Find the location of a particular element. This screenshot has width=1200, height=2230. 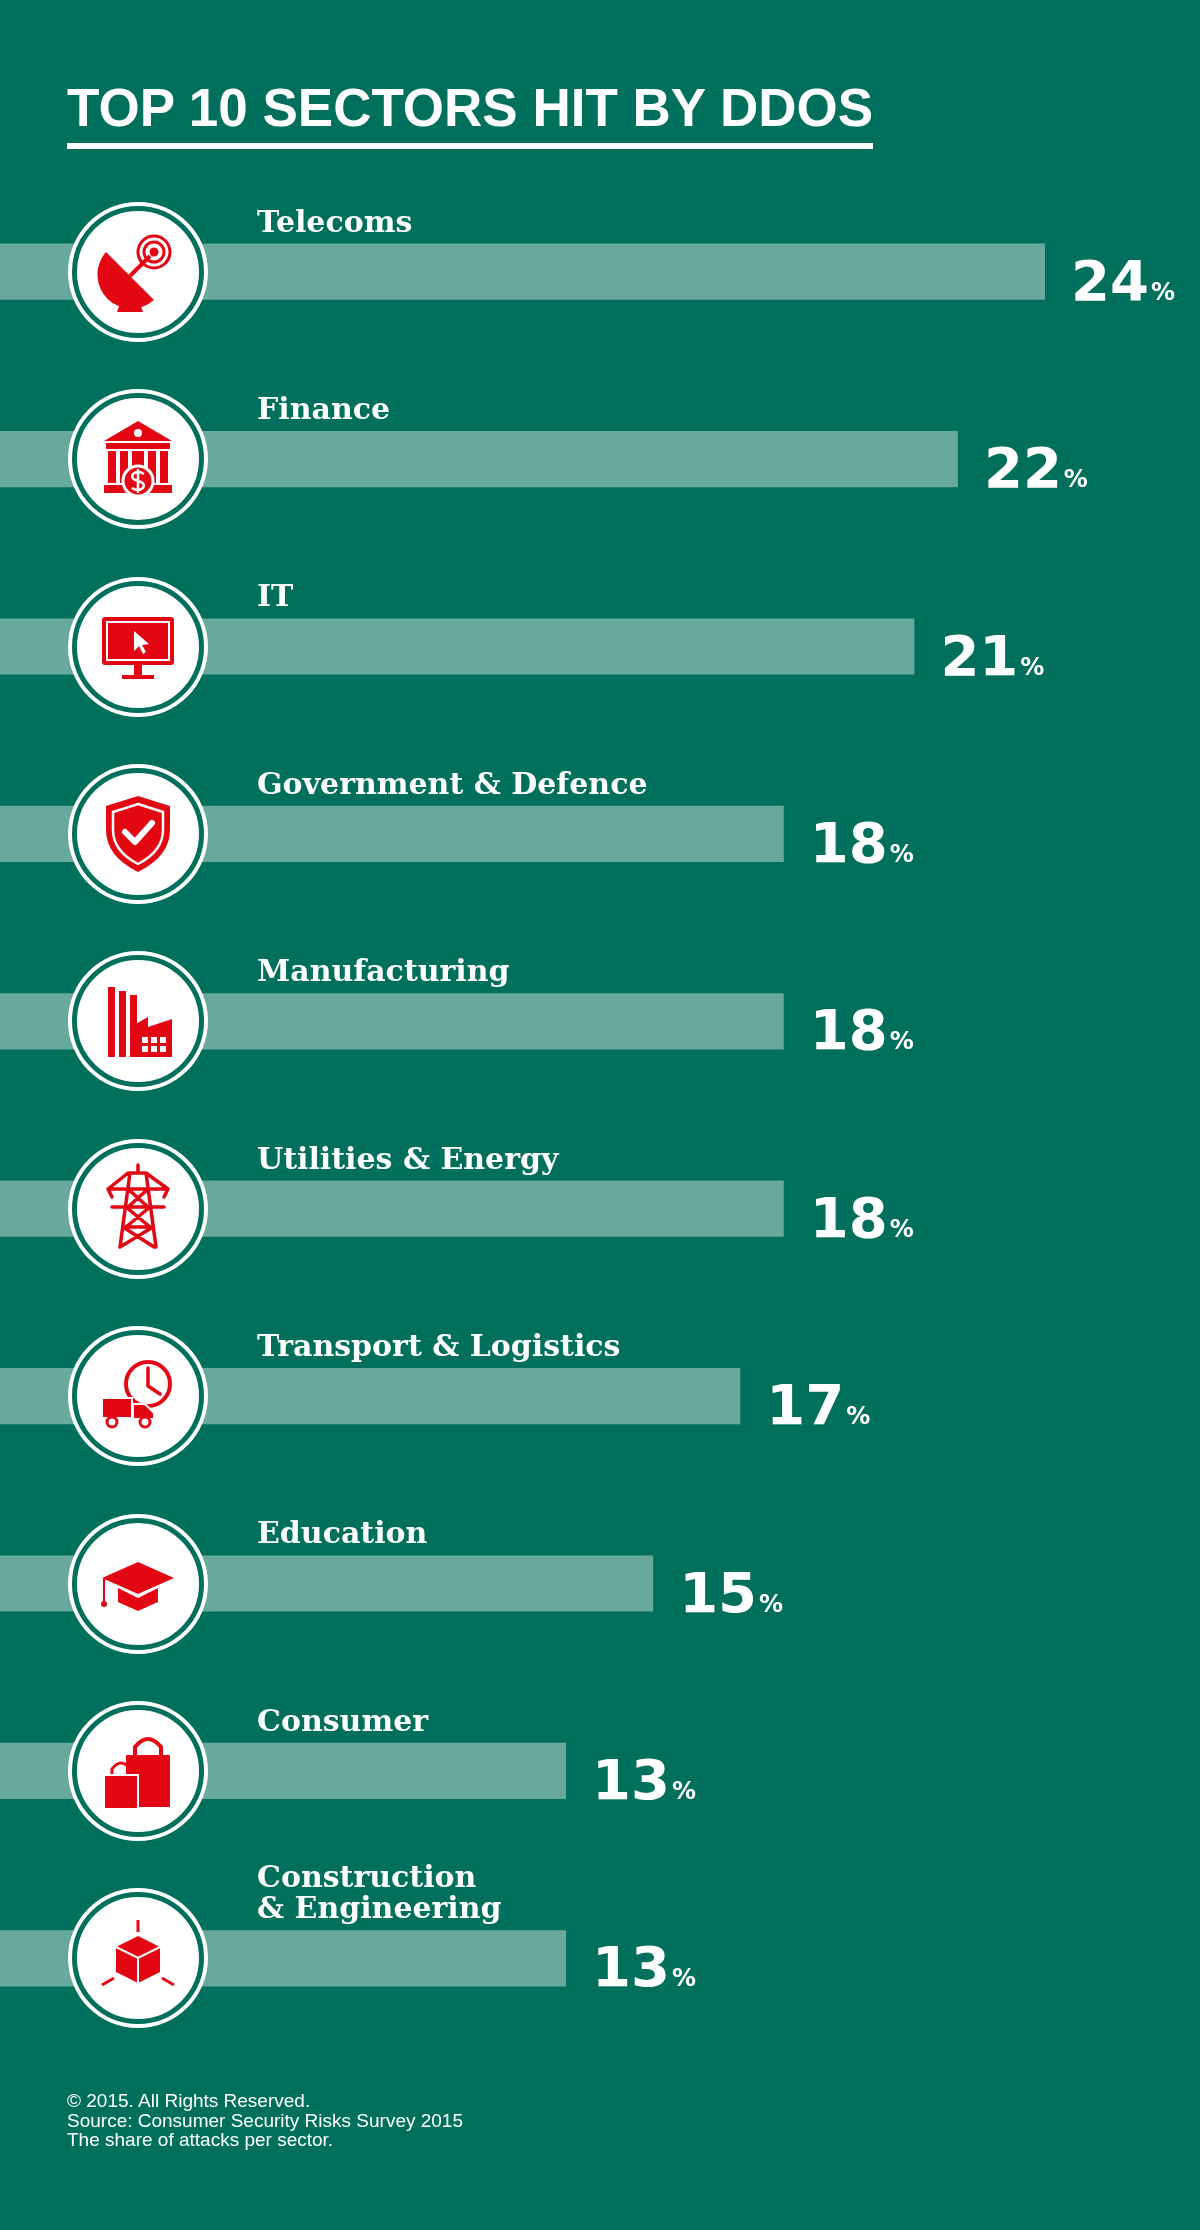

data-label: 24% is located at coordinates (1123, 280).